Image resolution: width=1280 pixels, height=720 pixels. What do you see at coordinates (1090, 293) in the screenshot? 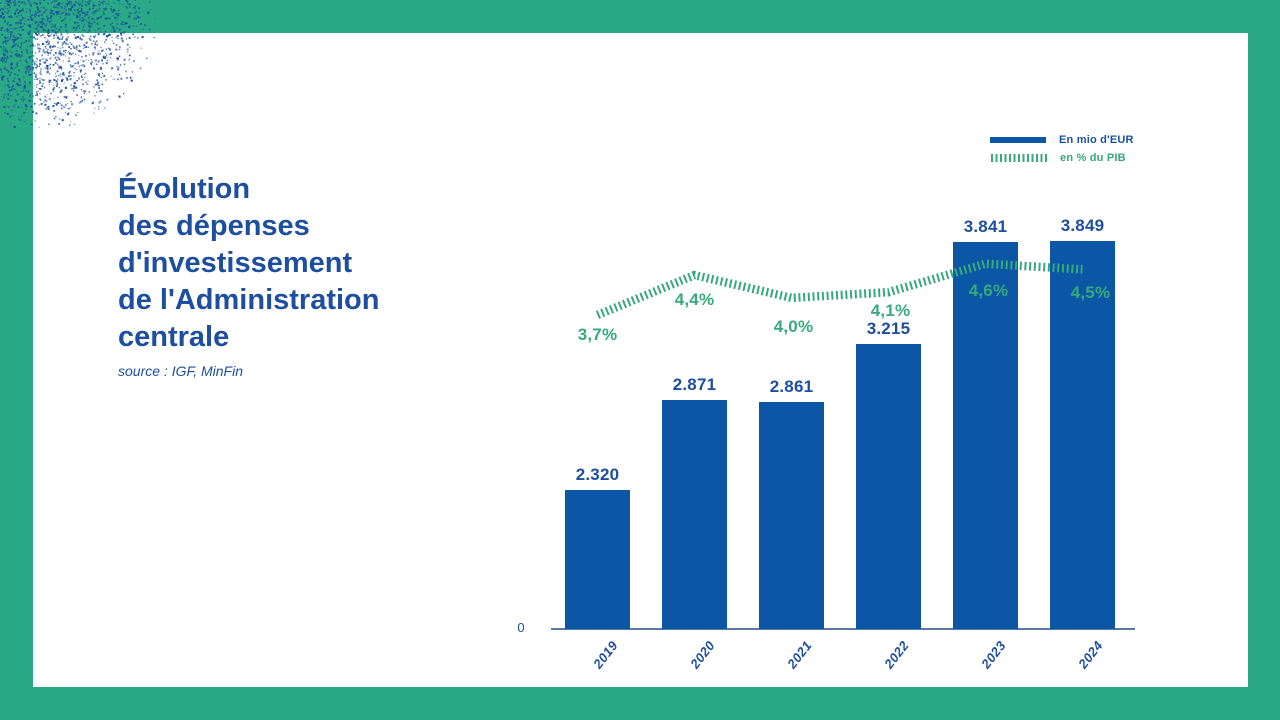
I see `pib-point-label-2024: 4,5%` at bounding box center [1090, 293].